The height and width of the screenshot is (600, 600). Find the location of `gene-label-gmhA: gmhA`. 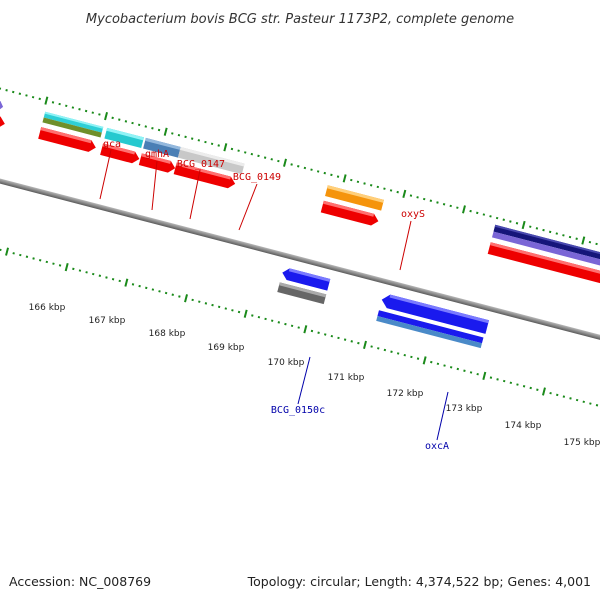

gene-label-gmhA: gmhA is located at coordinates (157, 154).